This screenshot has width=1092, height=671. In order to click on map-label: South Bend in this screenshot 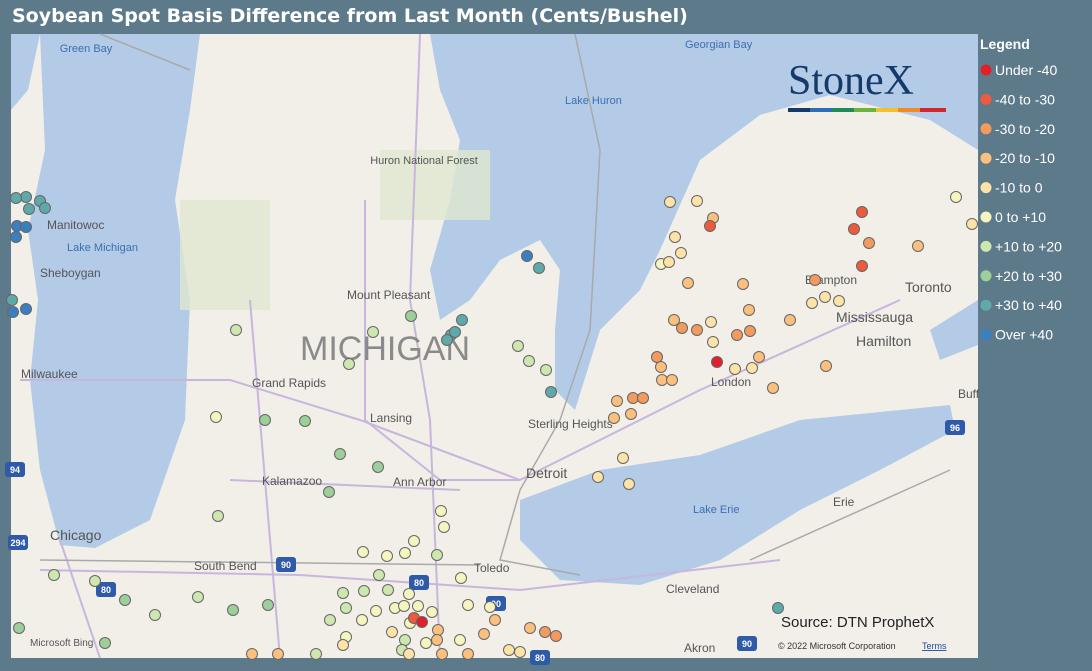, I will do `click(225, 566)`.